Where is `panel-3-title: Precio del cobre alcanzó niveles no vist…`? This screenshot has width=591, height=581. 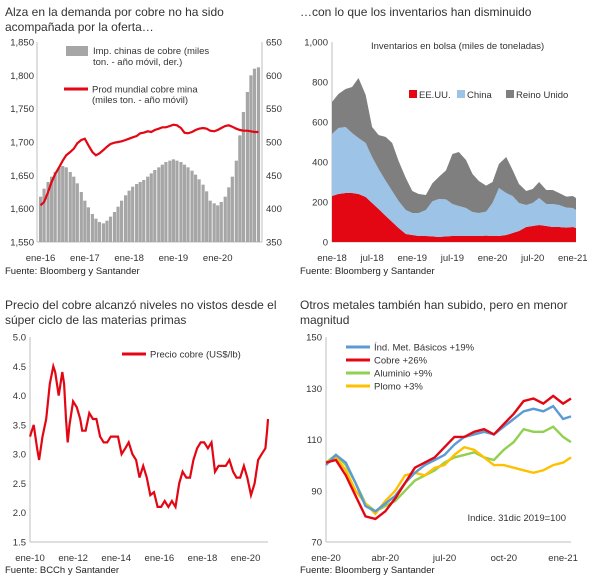
panel-3-title: Precio del cobre alcanzó niveles no vist… is located at coordinates (141, 312).